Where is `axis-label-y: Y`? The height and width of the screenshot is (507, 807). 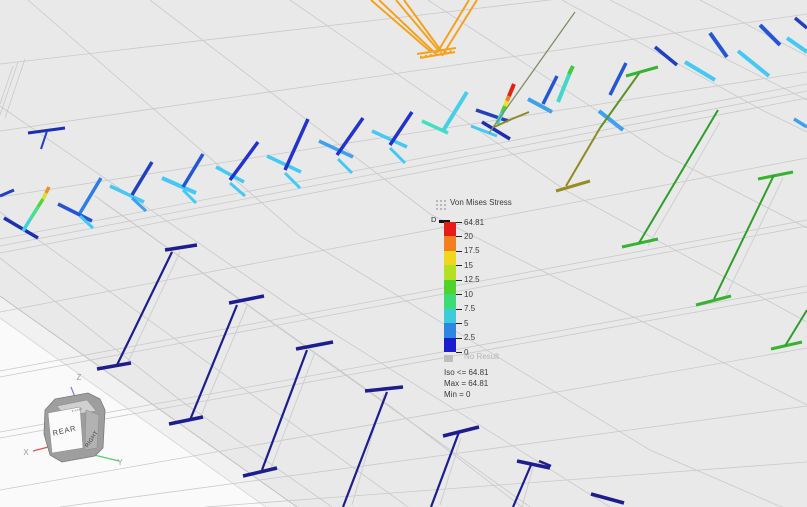
axis-label-y: Y is located at coordinates (120, 462).